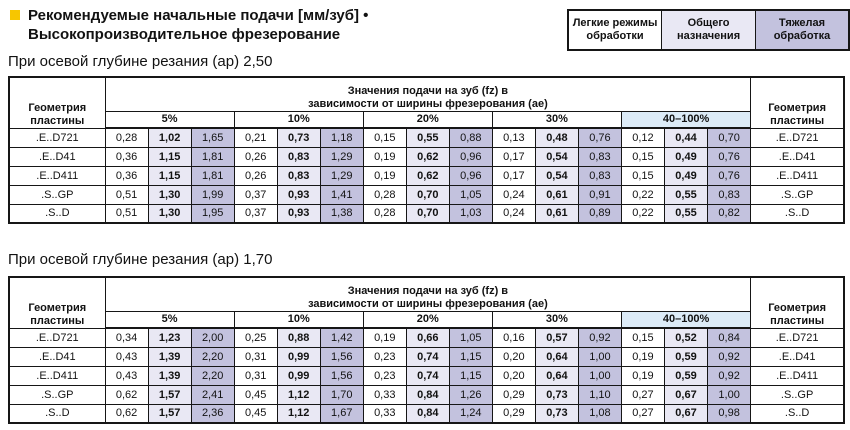 Image resolution: width=850 pixels, height=430 pixels. I want to click on feed-value-cell: 0,43, so click(126, 375).